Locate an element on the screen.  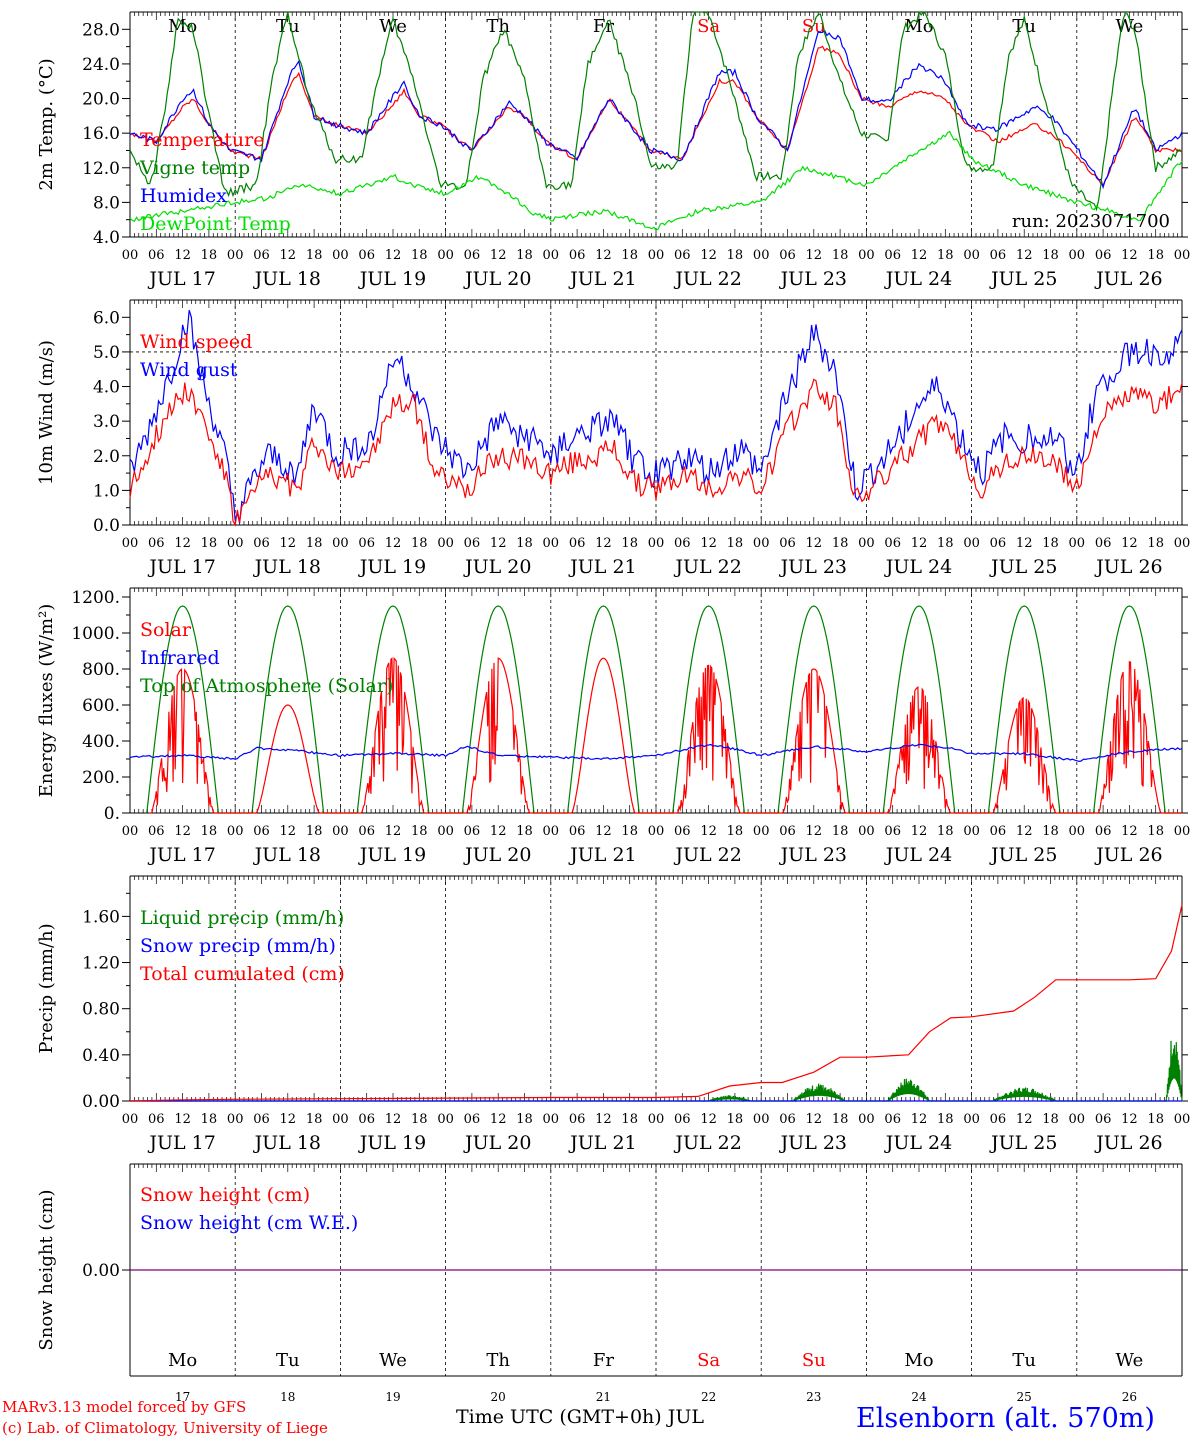
y-tick-label: 1200. is located at coordinates (95, 598).